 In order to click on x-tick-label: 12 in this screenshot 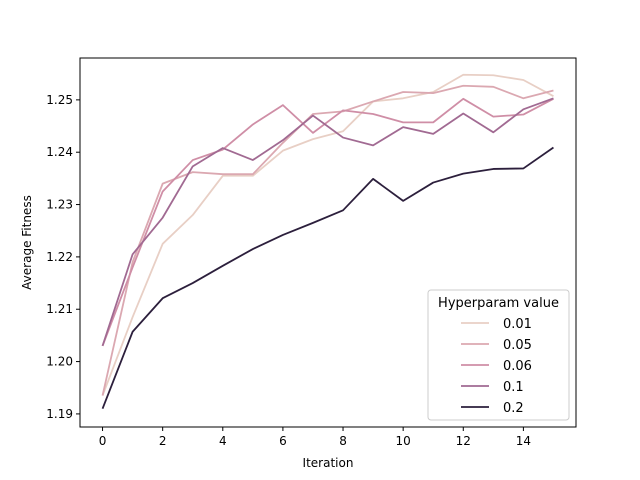, I will do `click(463, 441)`.